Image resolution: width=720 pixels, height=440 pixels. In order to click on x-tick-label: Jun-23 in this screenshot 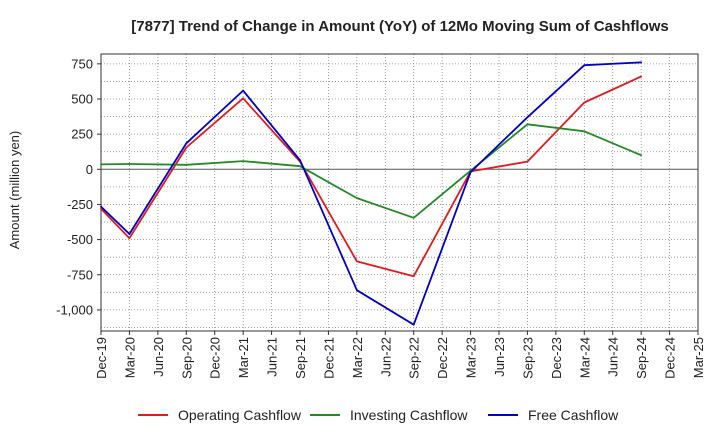, I will do `click(499, 357)`.